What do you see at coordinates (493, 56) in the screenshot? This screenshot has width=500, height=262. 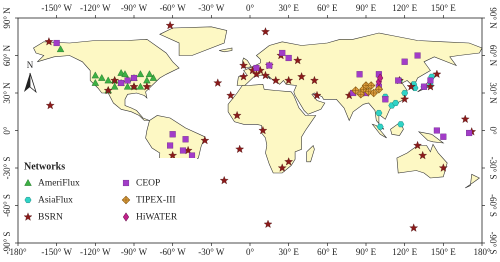 I see `y-tick-label-right: 60° N` at bounding box center [493, 56].